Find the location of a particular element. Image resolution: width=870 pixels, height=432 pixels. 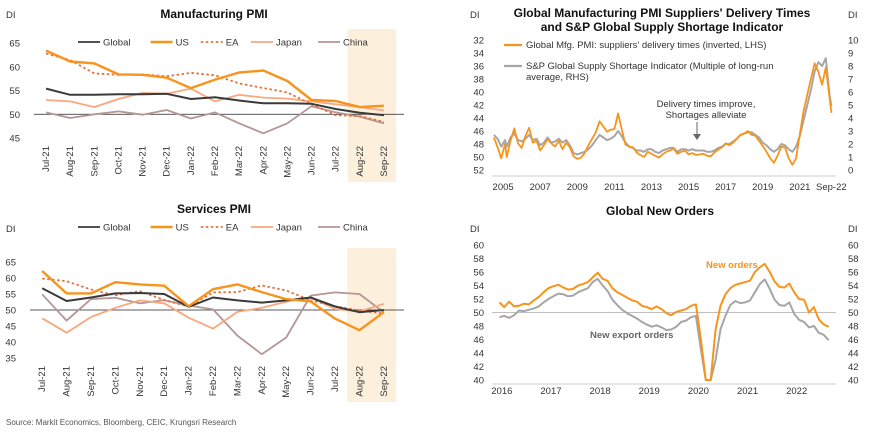

y-tick-label-left: 34 is located at coordinates (478, 54).